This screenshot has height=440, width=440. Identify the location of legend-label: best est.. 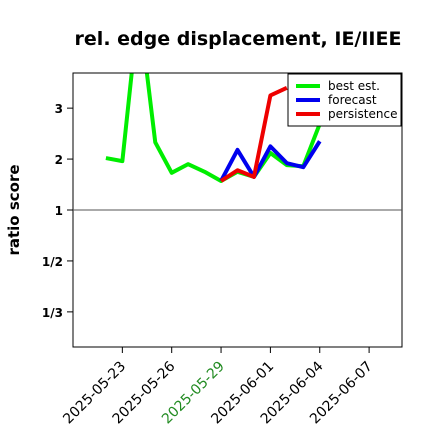
(354, 86).